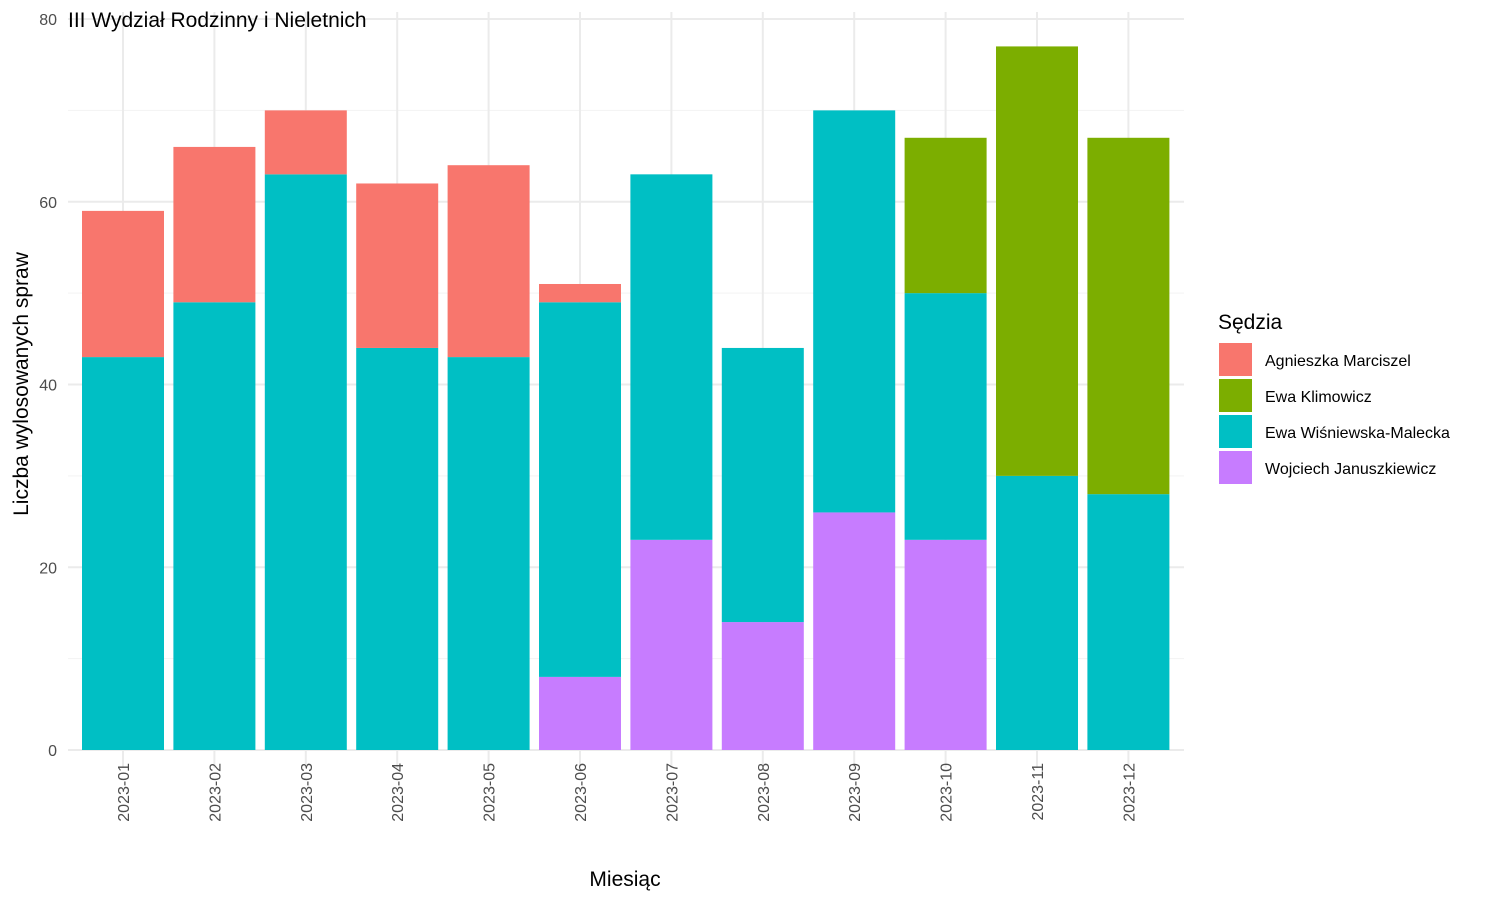  Describe the element at coordinates (215, 792) in the screenshot. I see `x-tick-label: 2023-02` at that location.